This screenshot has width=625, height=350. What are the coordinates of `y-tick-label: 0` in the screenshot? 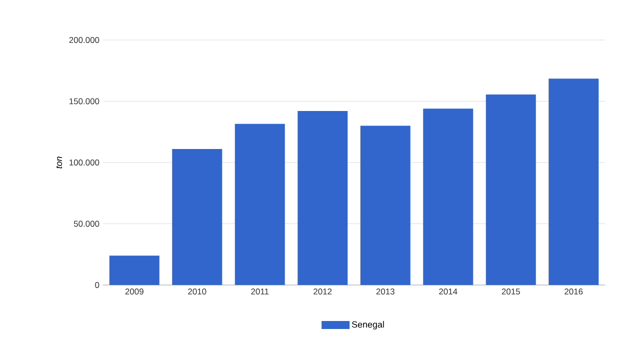 It's located at (97, 285).